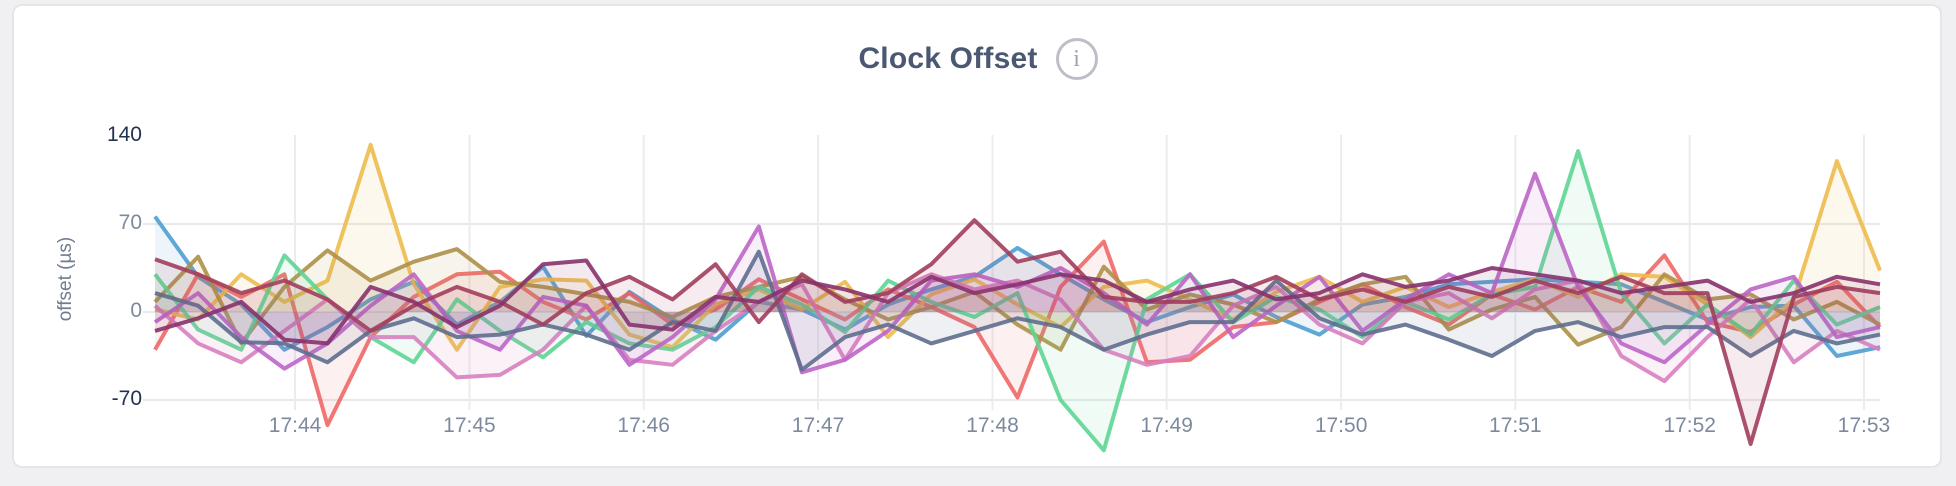 Image resolution: width=1956 pixels, height=486 pixels. What do you see at coordinates (1515, 425) in the screenshot?
I see `x-tick-label: 17:51` at bounding box center [1515, 425].